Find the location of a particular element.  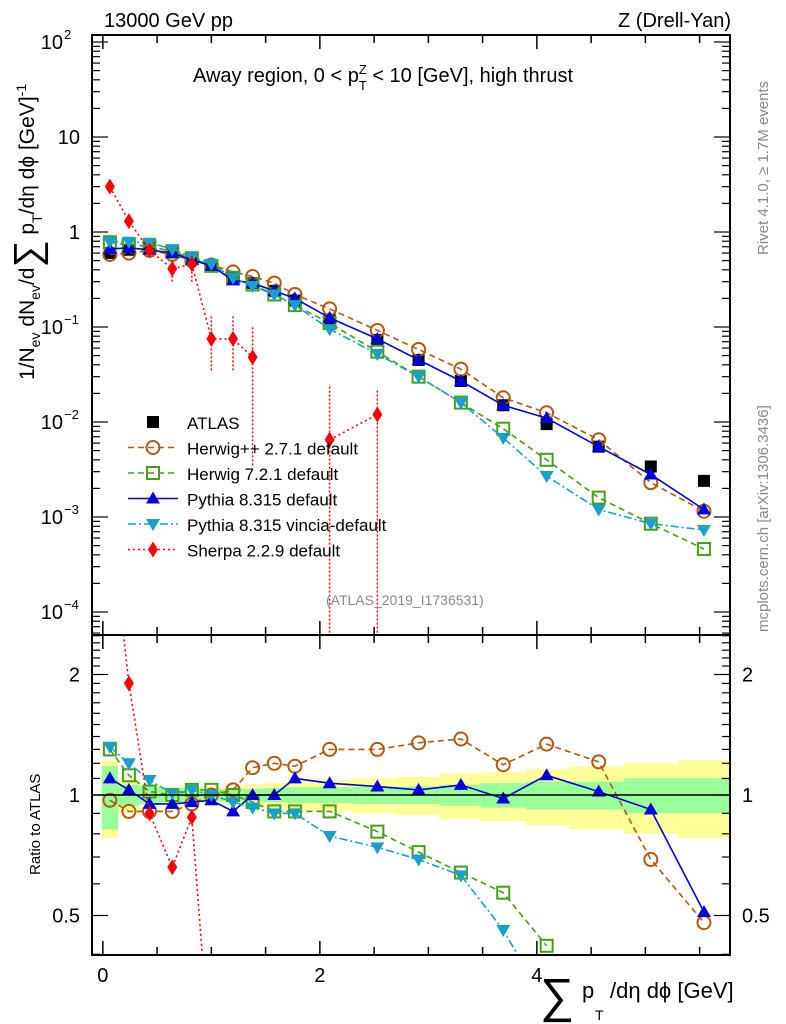

ratio-series-sherpa-2-2-9-default is located at coordinates (154, 730).